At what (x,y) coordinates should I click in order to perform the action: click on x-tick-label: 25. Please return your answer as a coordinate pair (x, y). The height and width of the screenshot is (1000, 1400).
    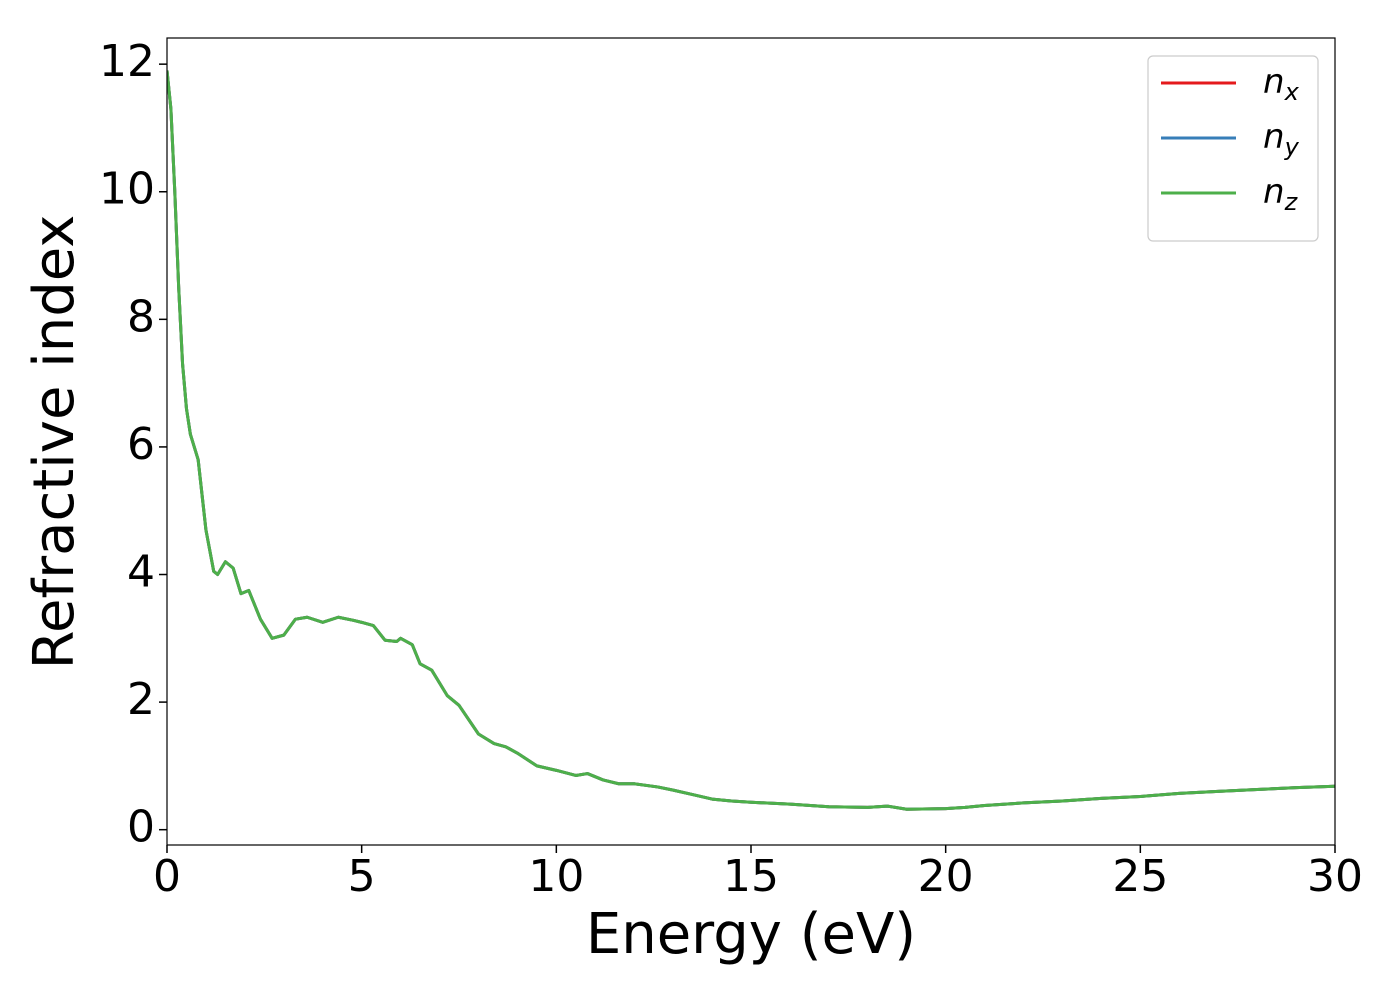
    Looking at the image, I should click on (1140, 876).